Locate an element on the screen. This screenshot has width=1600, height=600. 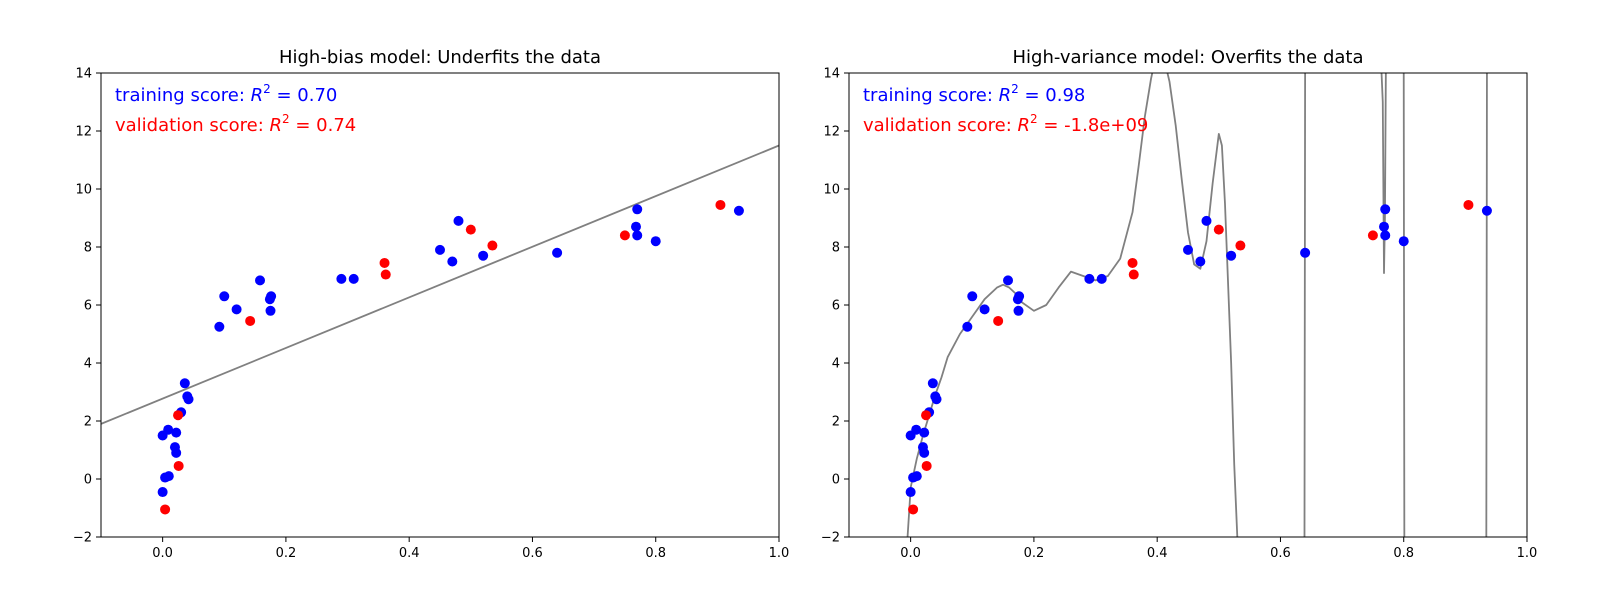
right-validation-score: validation score: R2 = -1.8e+09 is located at coordinates (1005, 124).